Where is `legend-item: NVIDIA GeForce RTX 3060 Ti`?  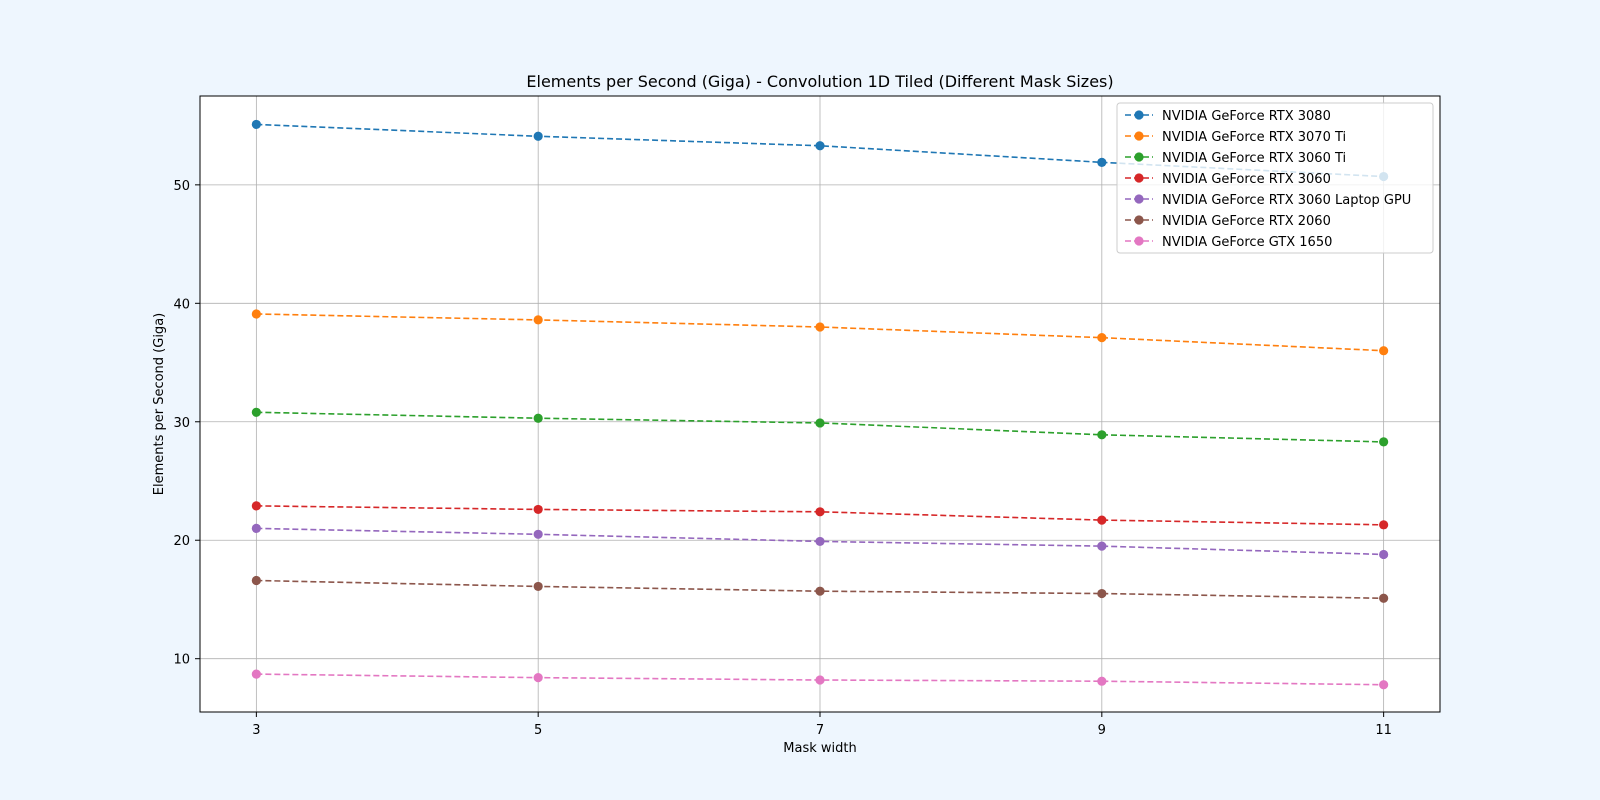
legend-item: NVIDIA GeForce RTX 3060 Ti is located at coordinates (1235, 158).